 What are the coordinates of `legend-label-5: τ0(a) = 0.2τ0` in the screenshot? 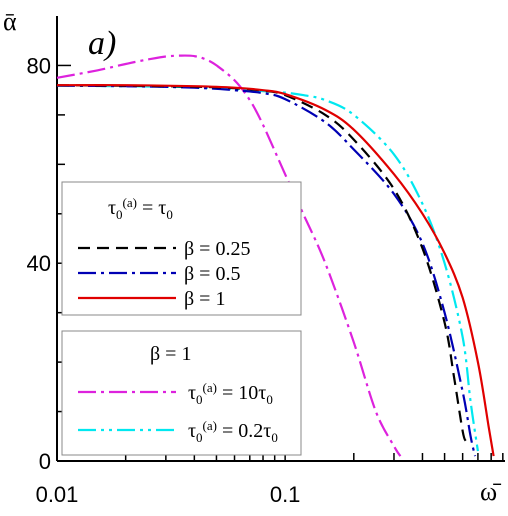 It's located at (233, 431).